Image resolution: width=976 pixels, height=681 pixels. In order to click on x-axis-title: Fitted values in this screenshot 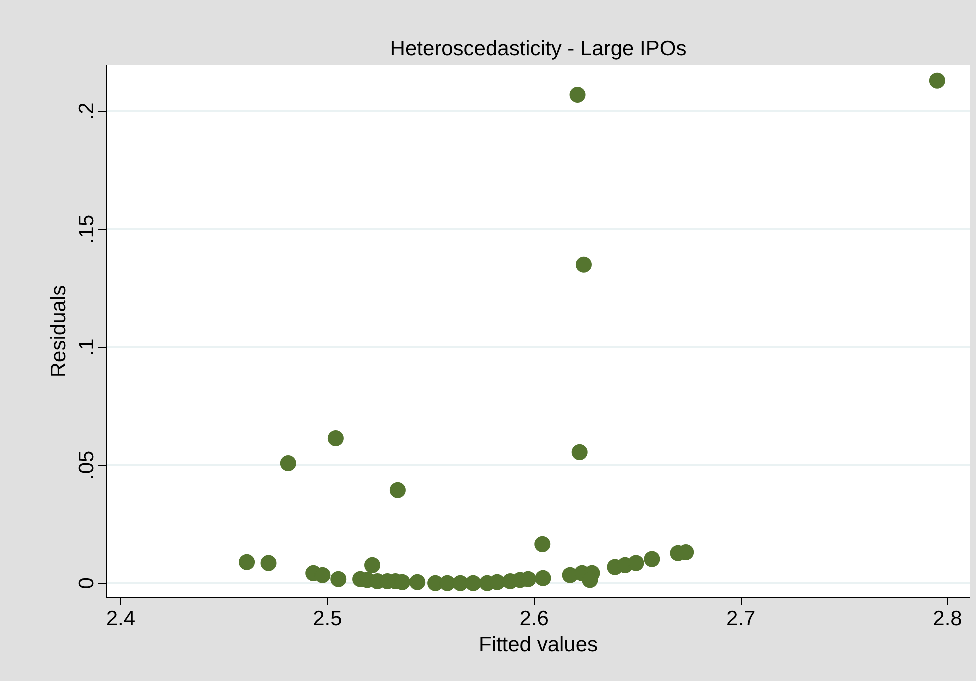, I will do `click(538, 645)`.